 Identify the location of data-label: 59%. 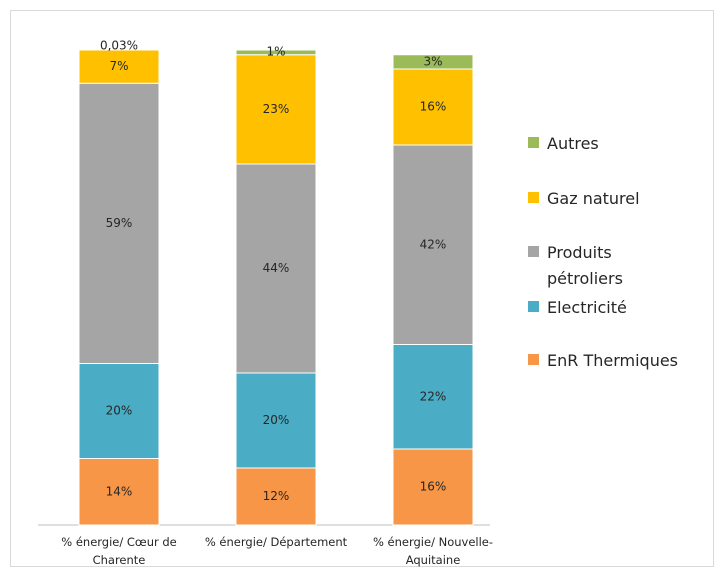
(119, 223).